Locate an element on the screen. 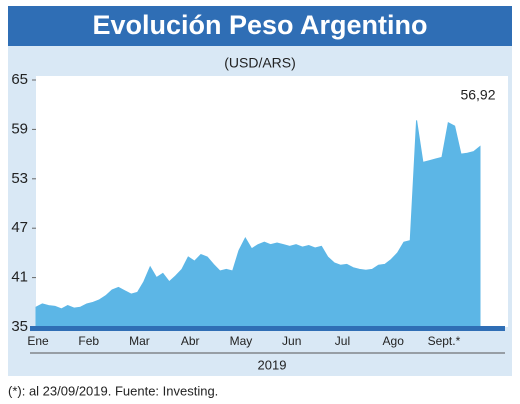  x-tick-label: Ago is located at coordinates (394, 341).